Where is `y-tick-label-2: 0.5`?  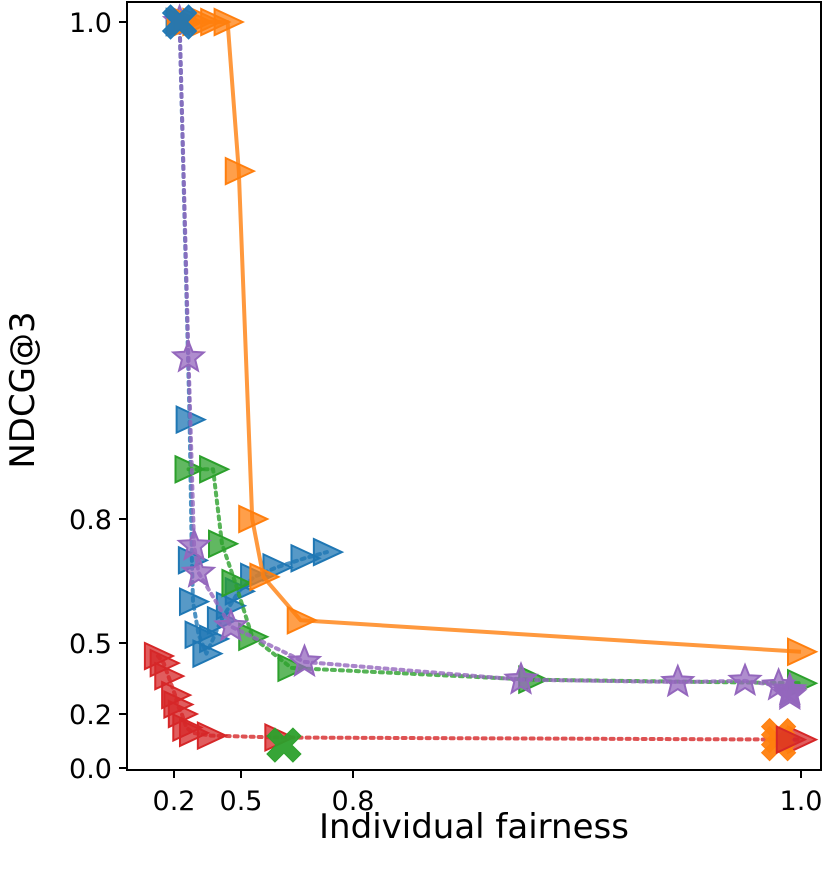
y-tick-label-2: 0.5 is located at coordinates (90, 644).